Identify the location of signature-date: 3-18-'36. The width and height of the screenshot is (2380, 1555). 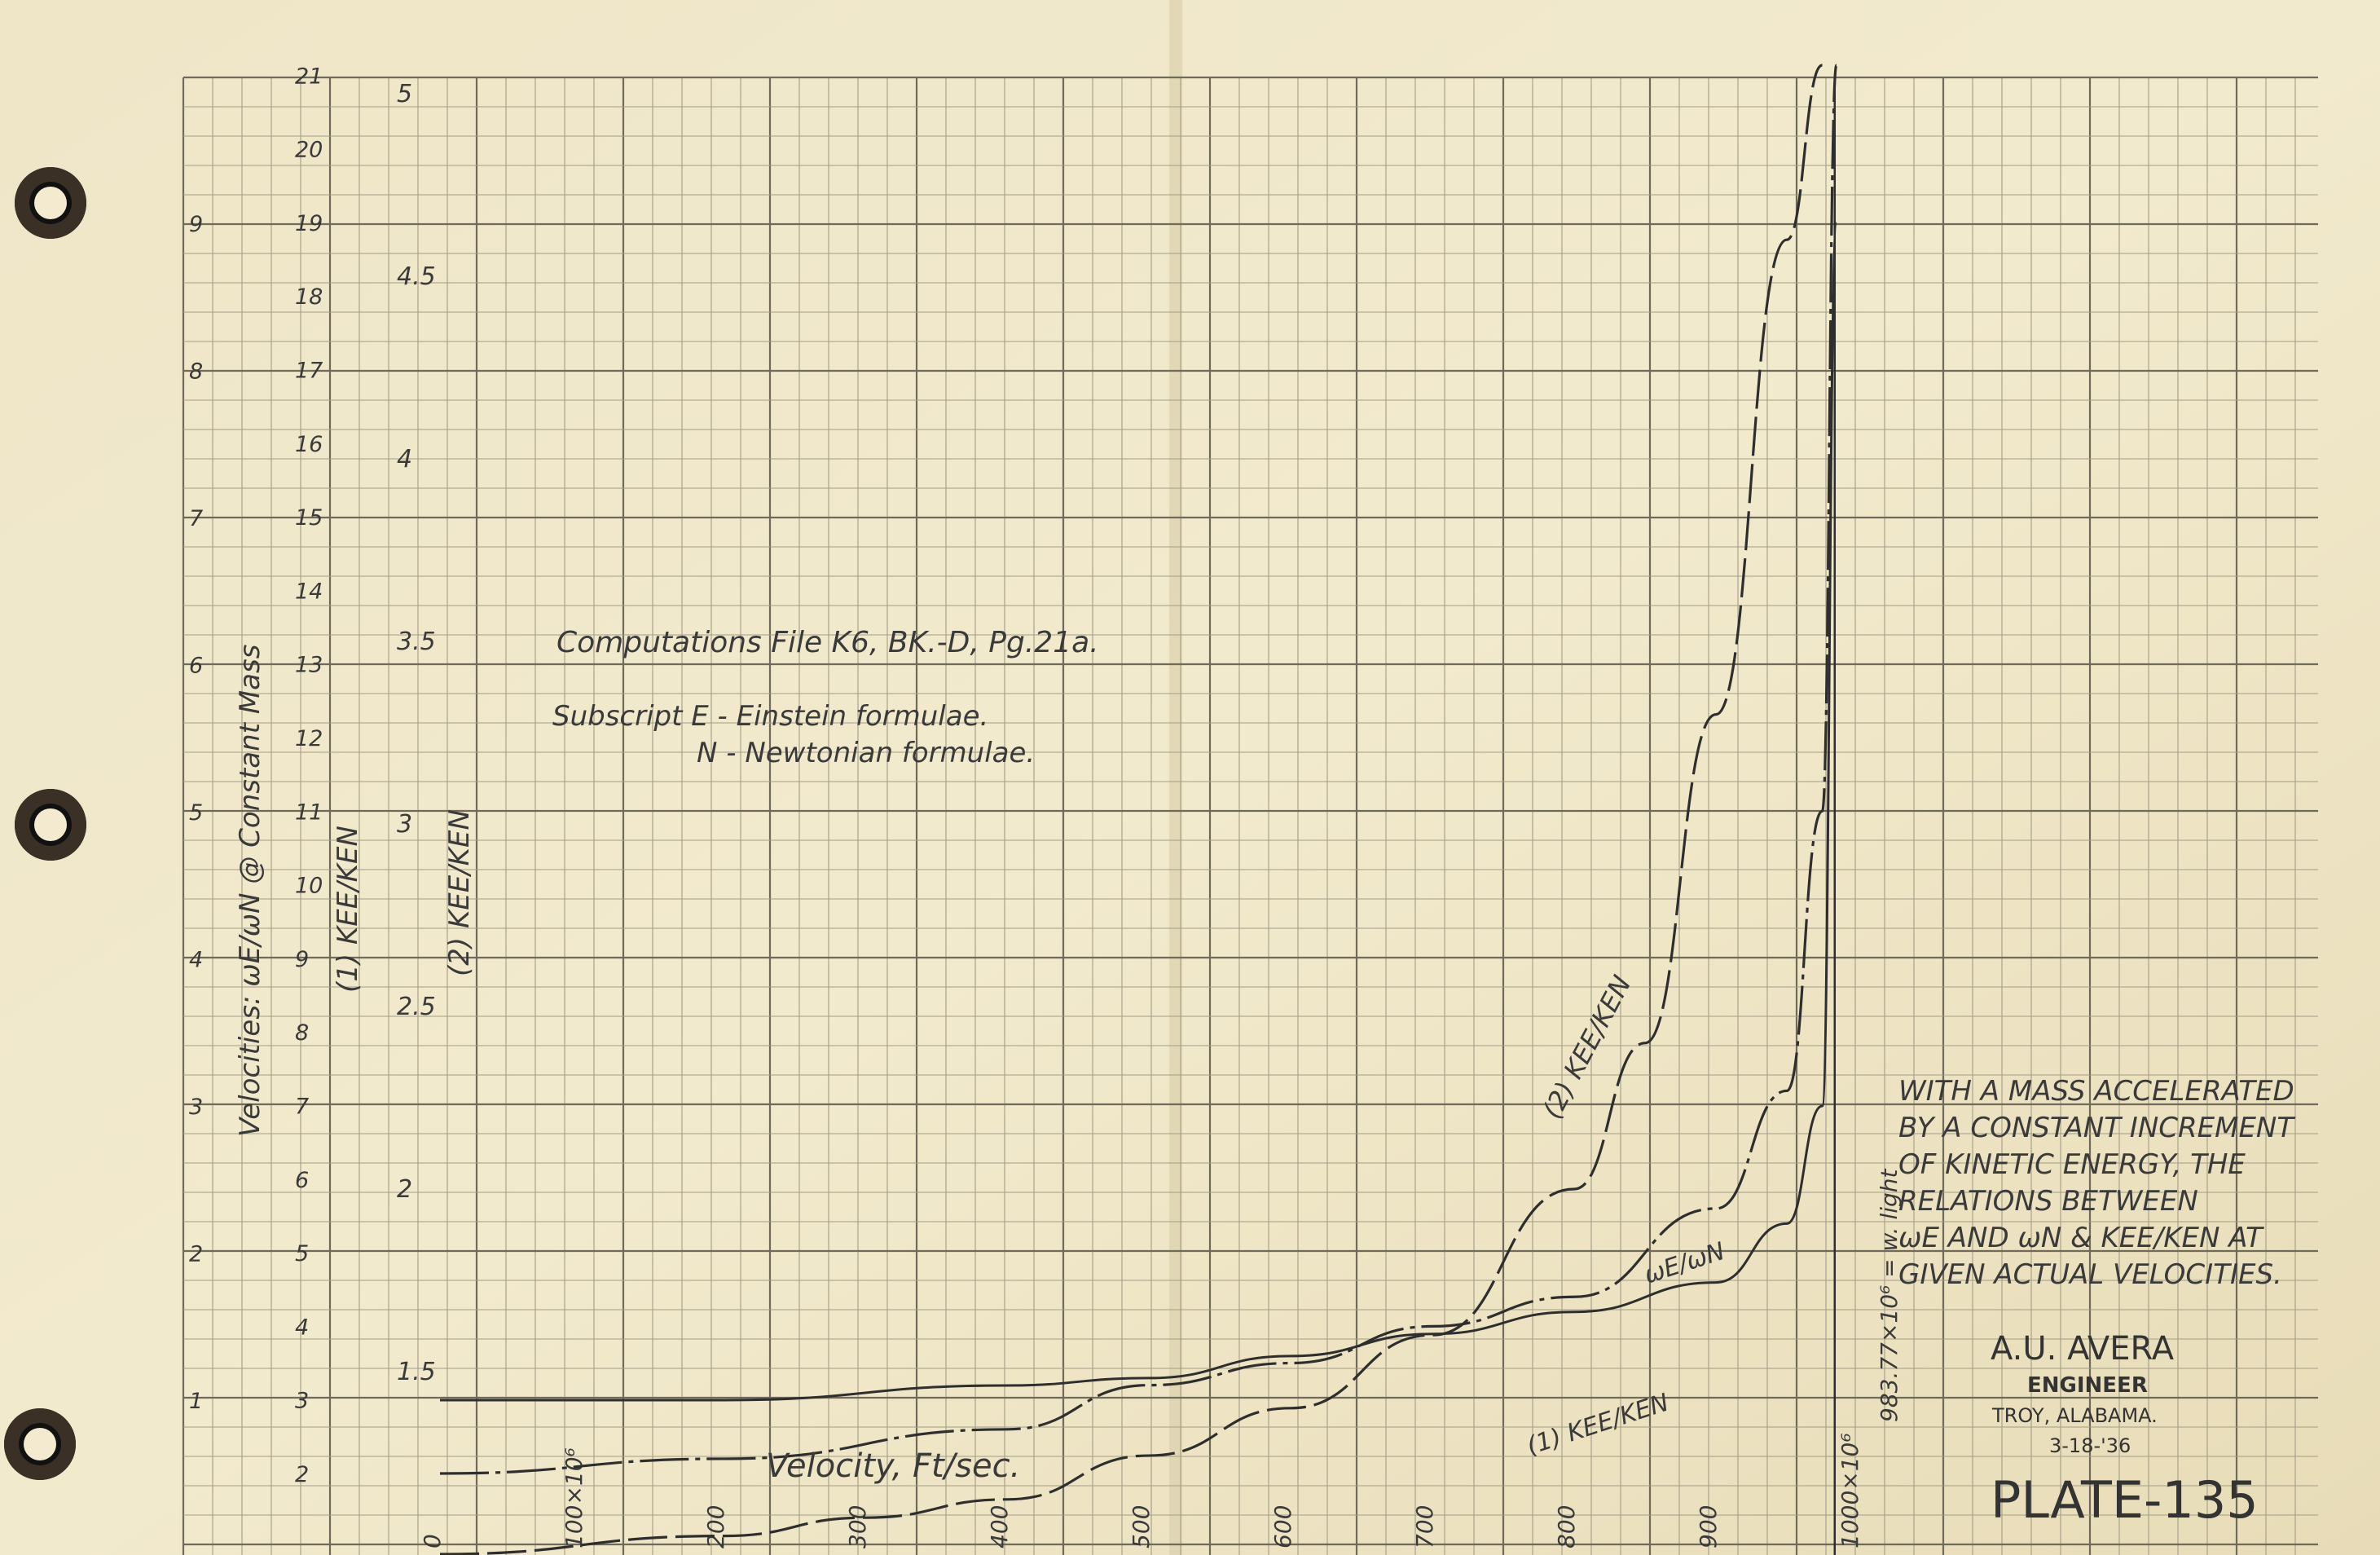
(2090, 1445).